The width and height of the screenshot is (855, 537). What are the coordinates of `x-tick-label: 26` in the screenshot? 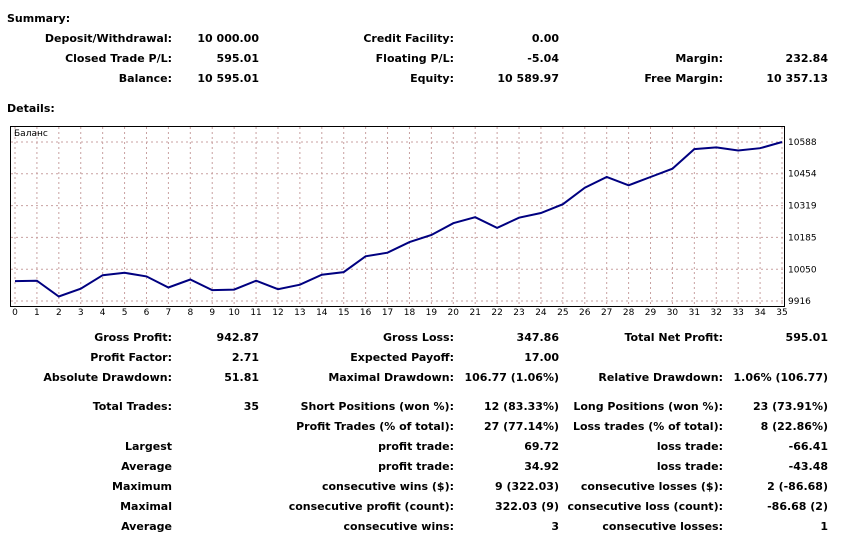 It's located at (585, 313).